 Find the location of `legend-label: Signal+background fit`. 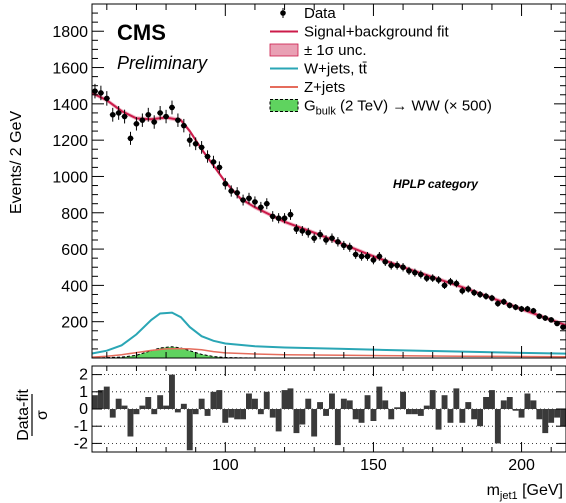

legend-label: Signal+background fit is located at coordinates (377, 32).